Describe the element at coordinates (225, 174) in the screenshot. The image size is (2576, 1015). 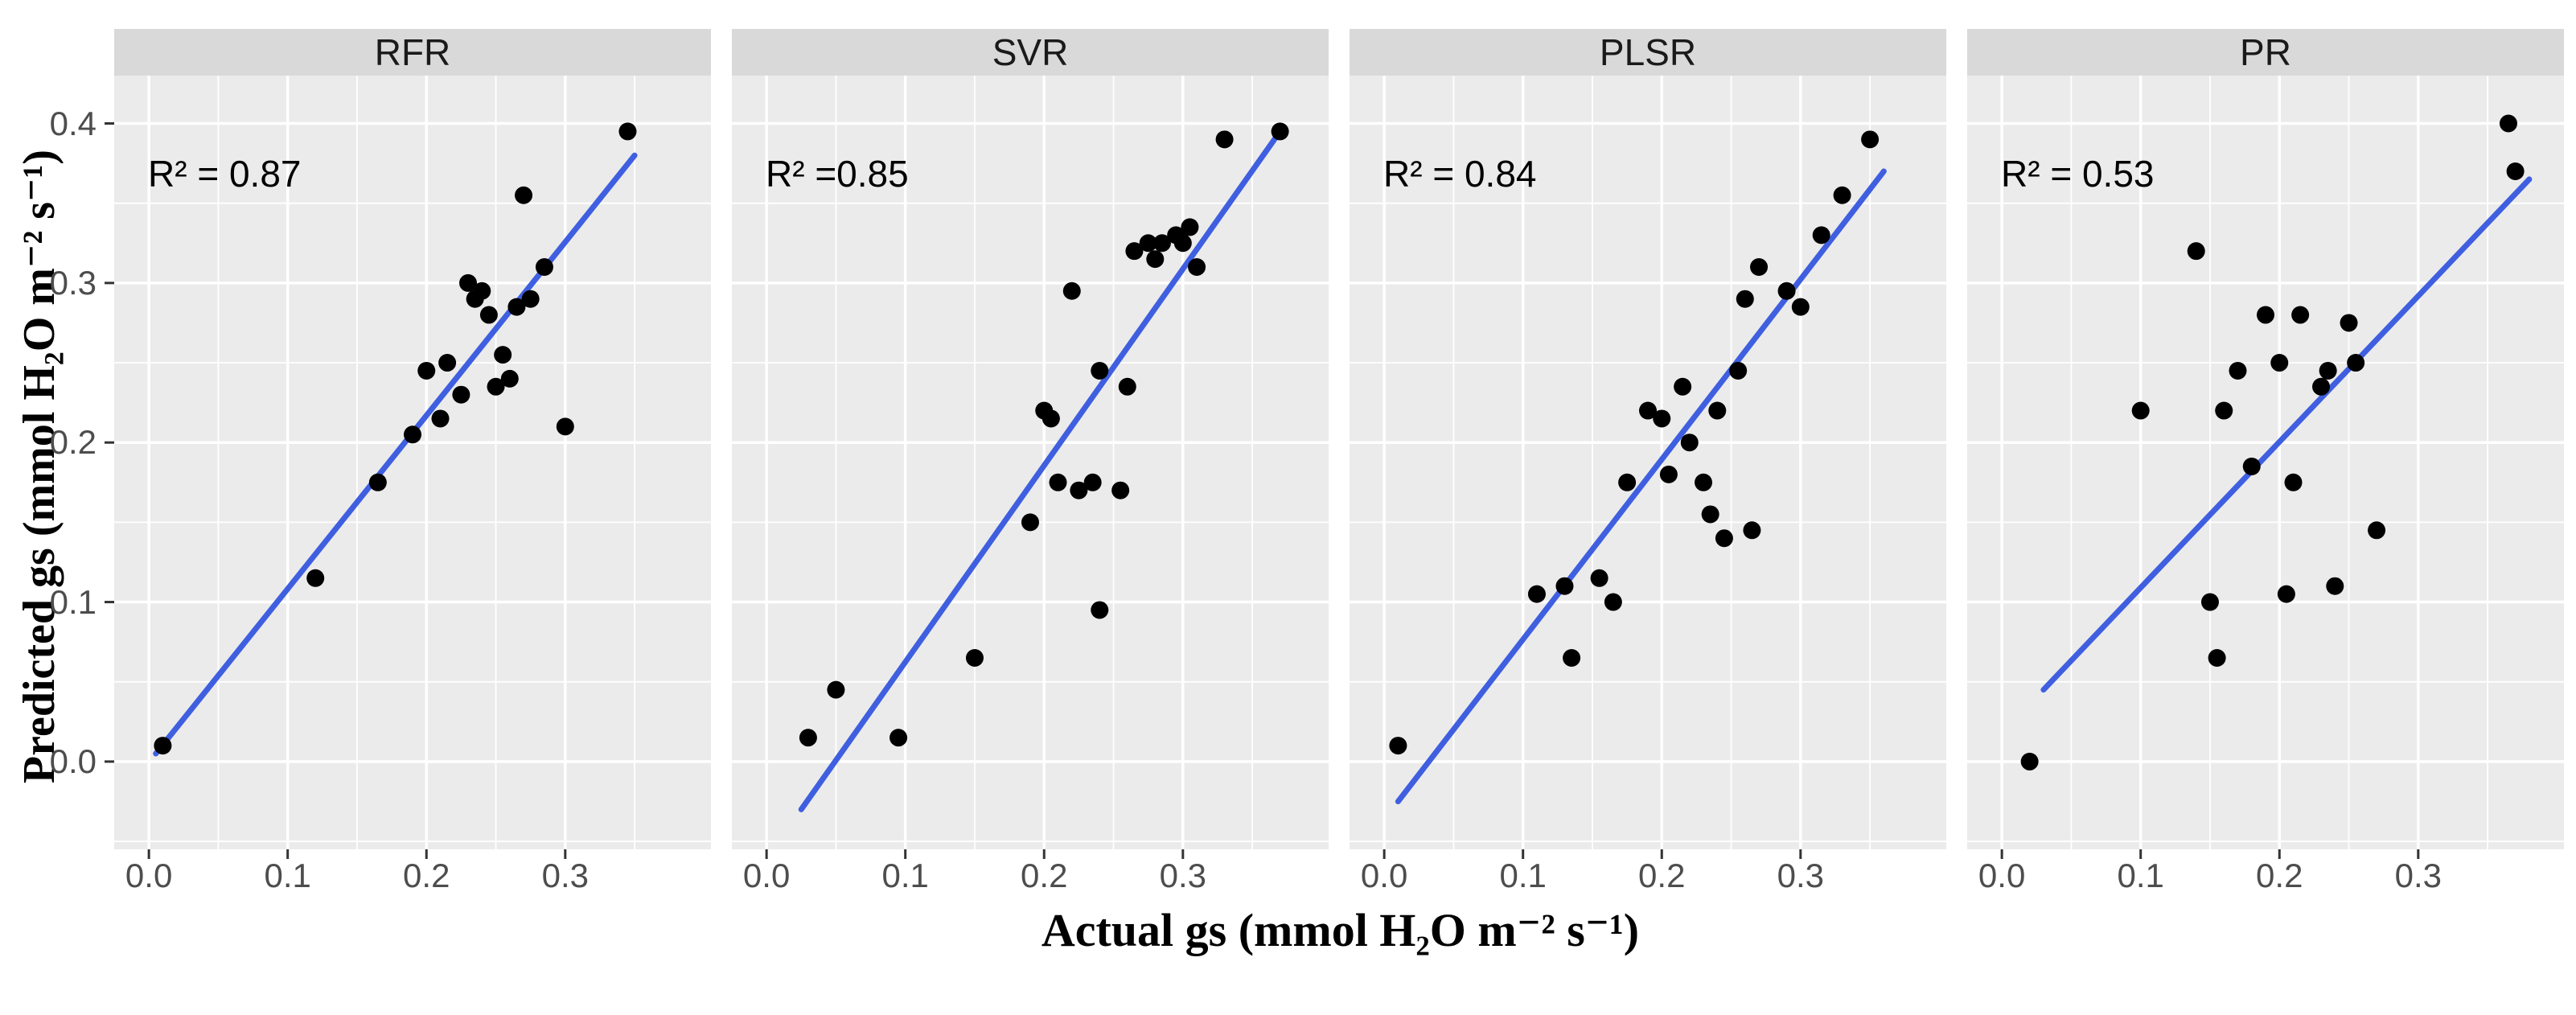
I see `r2-annotation: R² = 0.87` at that location.